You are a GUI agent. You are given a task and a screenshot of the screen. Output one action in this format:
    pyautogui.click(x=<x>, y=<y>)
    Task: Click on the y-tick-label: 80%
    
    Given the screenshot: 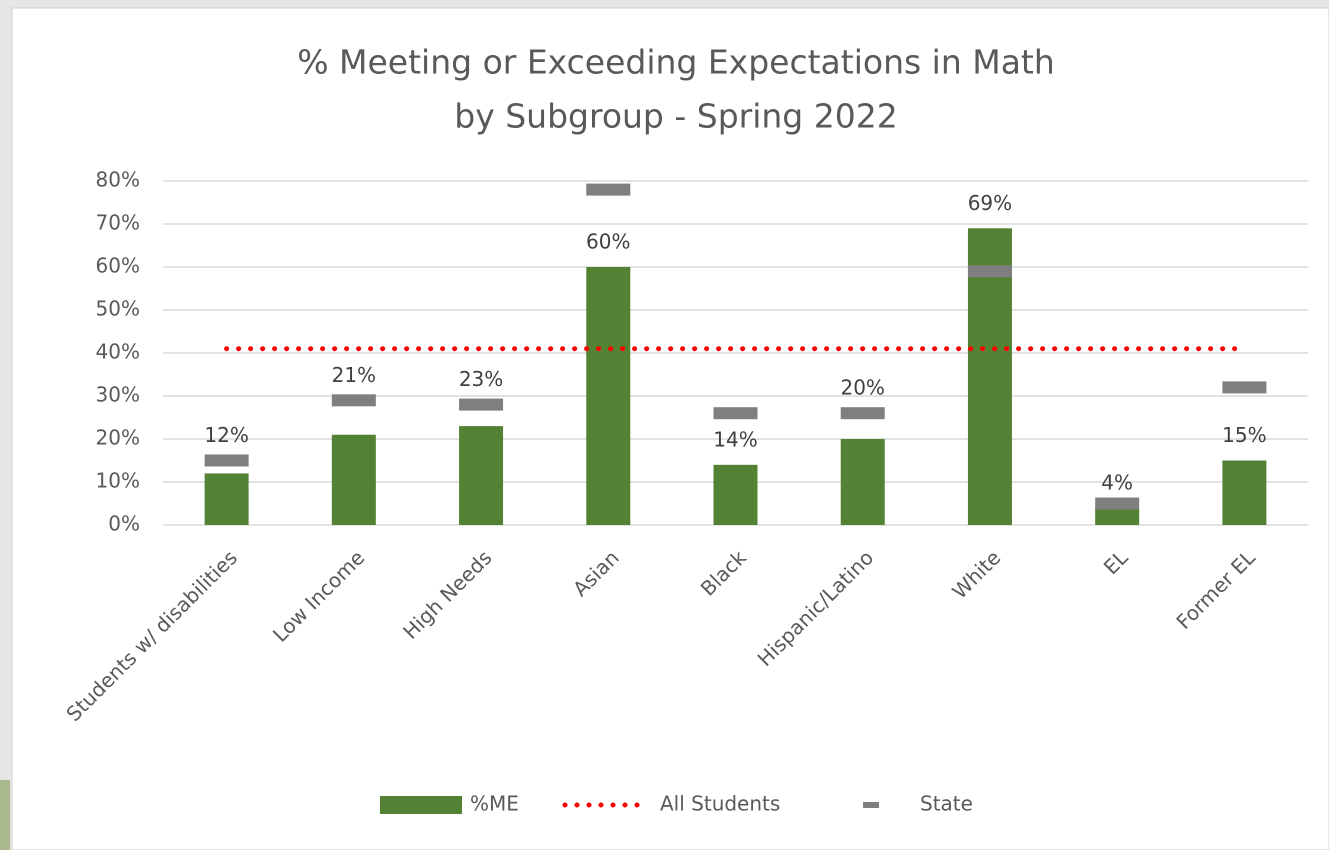 What is the action you would take?
    pyautogui.click(x=118, y=180)
    